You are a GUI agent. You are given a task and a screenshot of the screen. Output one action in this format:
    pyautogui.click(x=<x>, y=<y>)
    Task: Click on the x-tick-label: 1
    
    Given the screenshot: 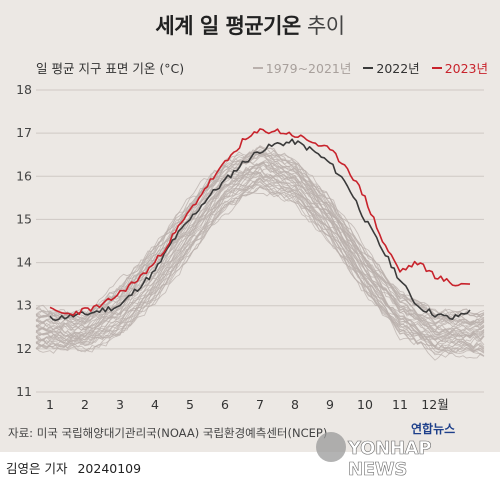 What is the action you would take?
    pyautogui.click(x=50, y=404)
    